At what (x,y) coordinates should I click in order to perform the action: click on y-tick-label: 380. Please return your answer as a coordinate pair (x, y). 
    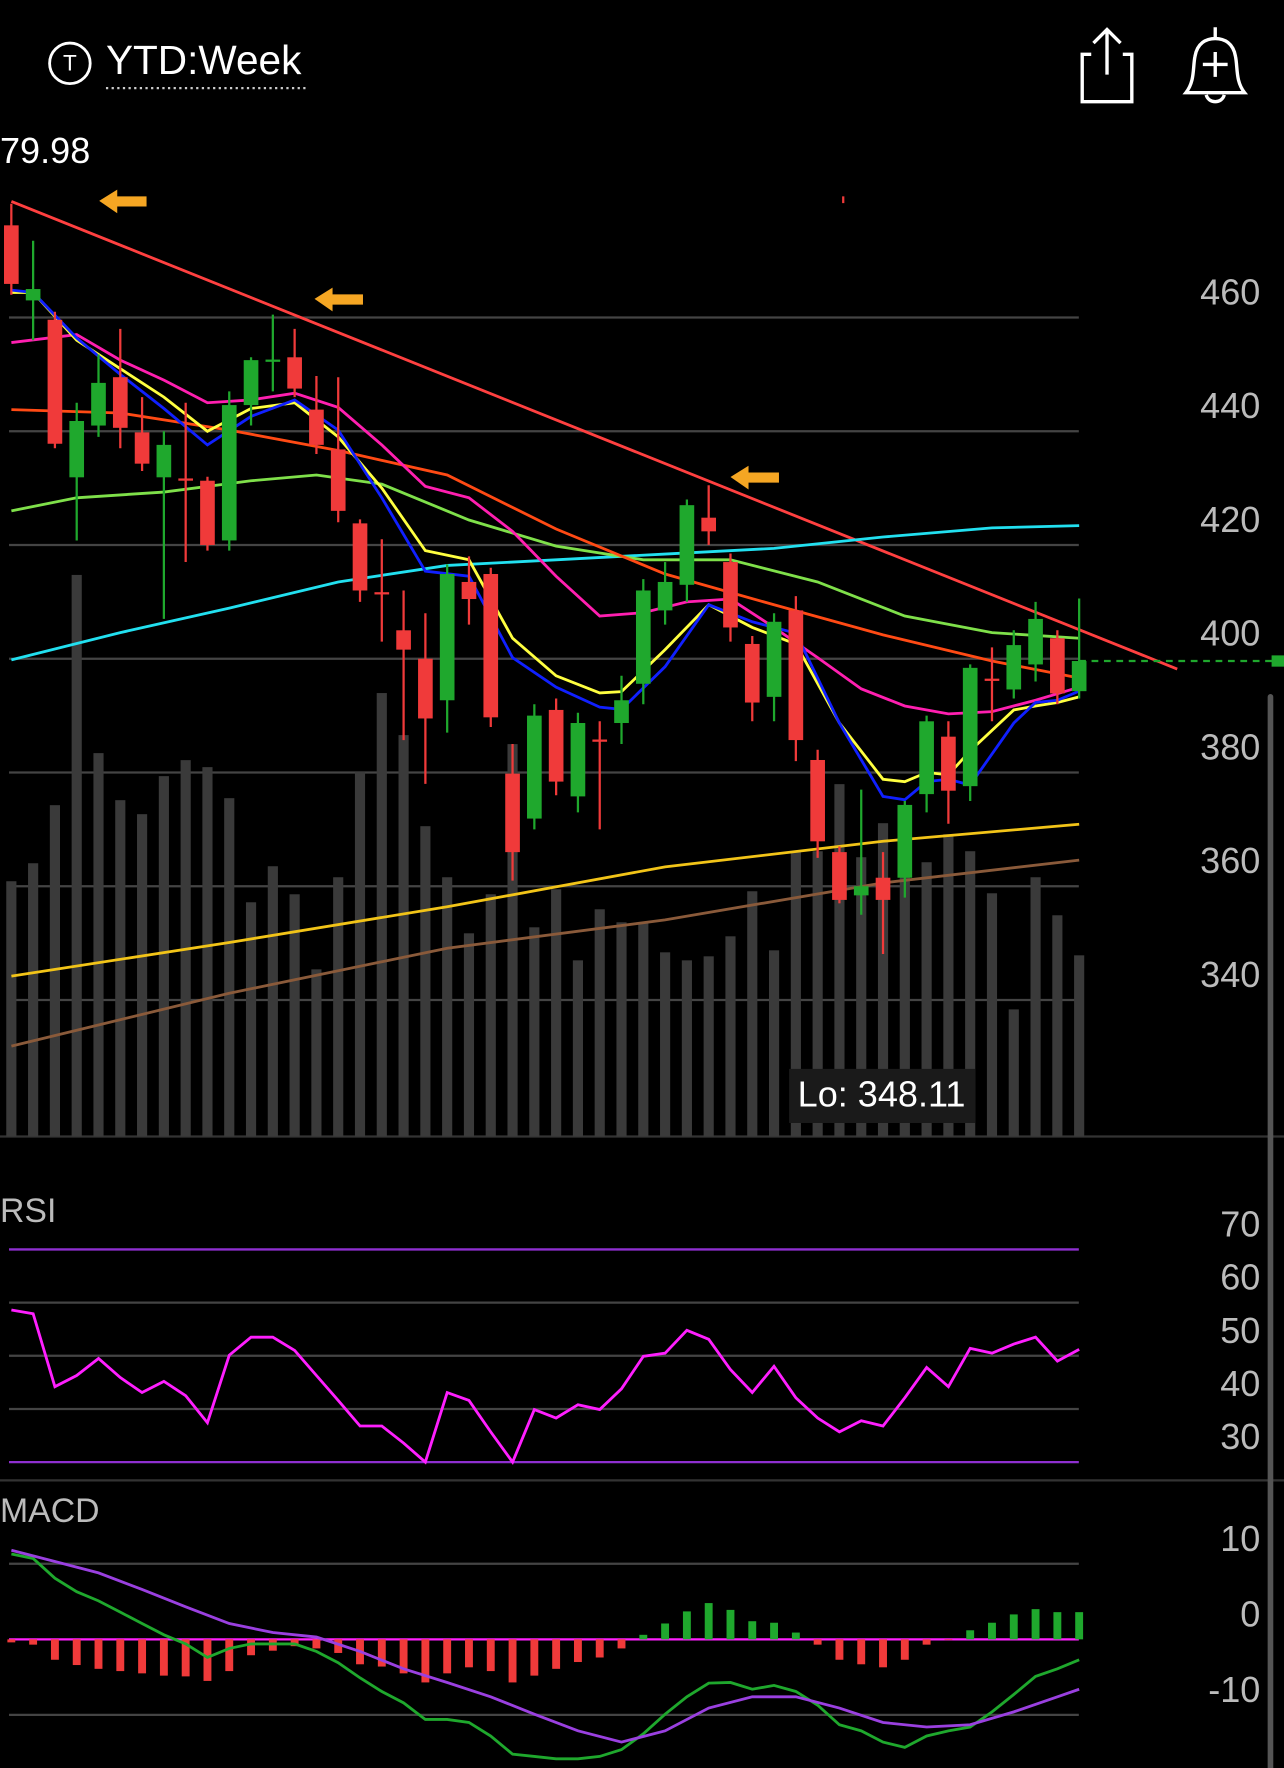
    Looking at the image, I should click on (1230, 746).